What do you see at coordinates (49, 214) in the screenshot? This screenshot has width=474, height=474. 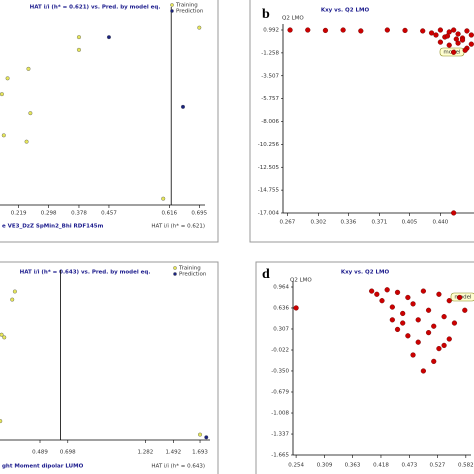 I see `x-tick-label: 0.298` at bounding box center [49, 214].